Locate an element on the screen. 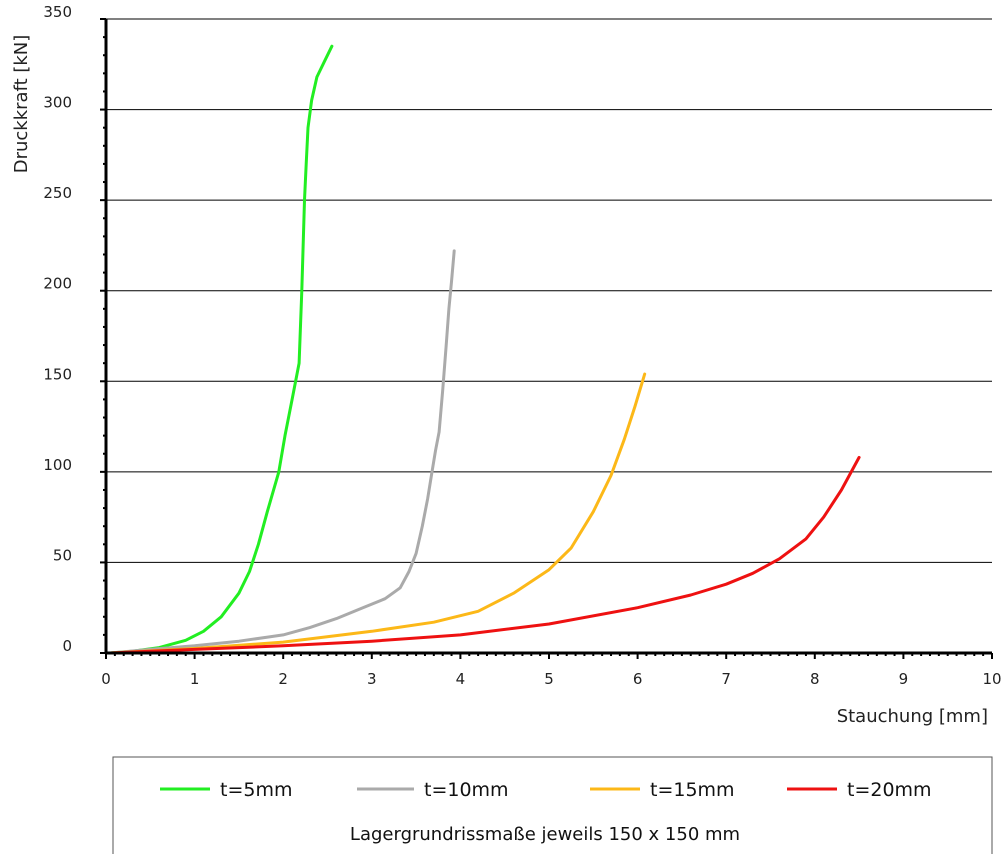 The image size is (1005, 854). y-axis-title: Druckkraft [kN] is located at coordinates (21, 104).